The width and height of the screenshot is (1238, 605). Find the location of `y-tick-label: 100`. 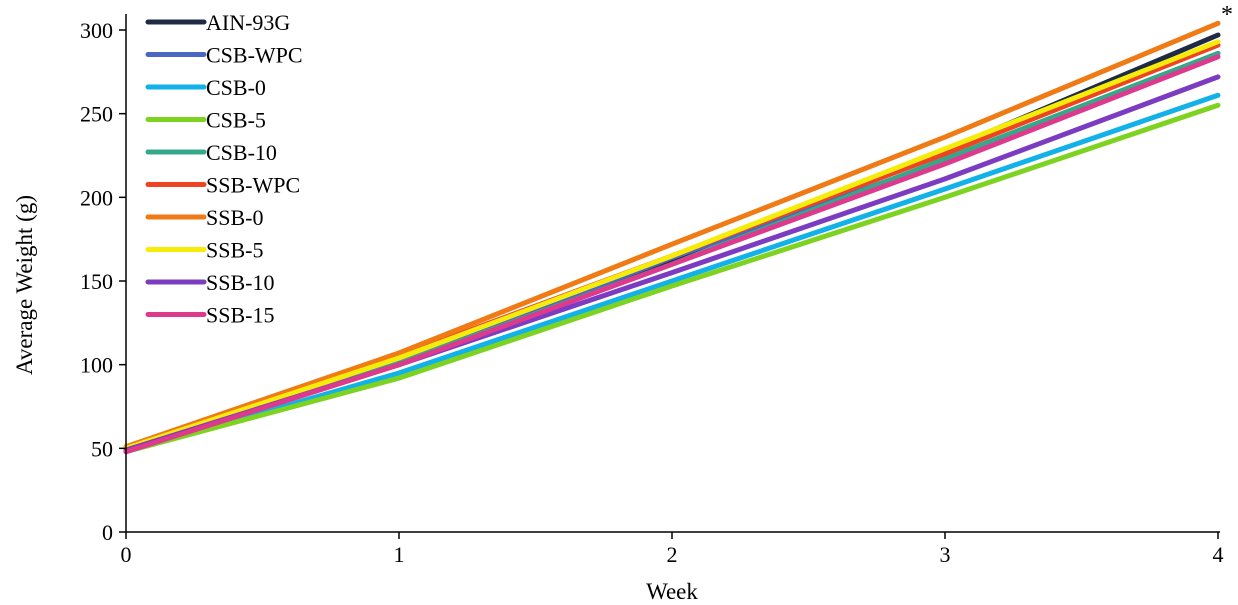

y-tick-label: 100 is located at coordinates (96, 365).